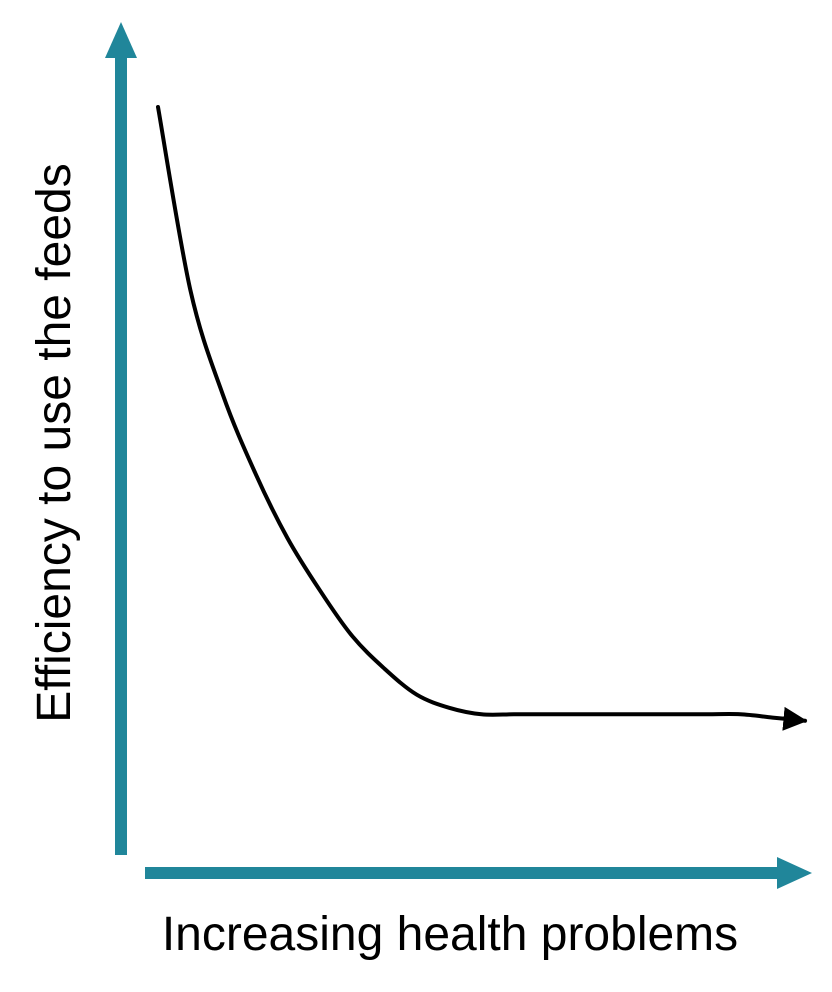 The height and width of the screenshot is (992, 832). Describe the element at coordinates (794, 873) in the screenshot. I see `x-axis-arrow-icon` at that location.